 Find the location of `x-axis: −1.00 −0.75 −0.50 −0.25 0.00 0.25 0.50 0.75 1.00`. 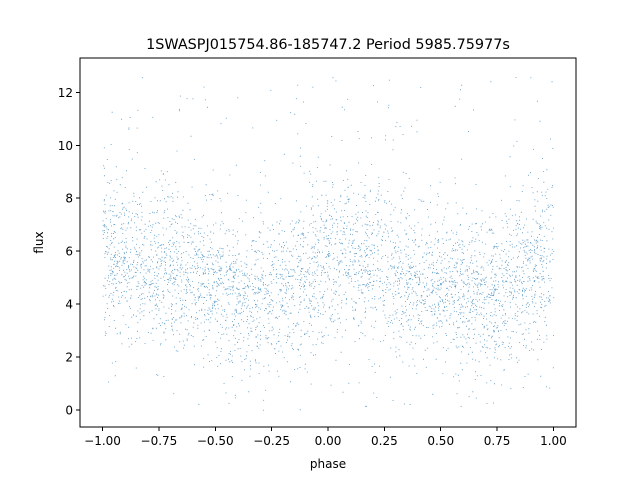

x-axis: −1.00 −0.75 −0.50 −0.25 0.00 0.25 0.50 0.75 1.00 is located at coordinates (325, 437).